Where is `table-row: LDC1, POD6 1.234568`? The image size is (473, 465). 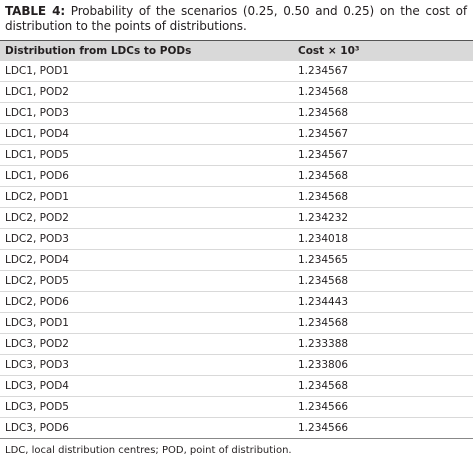 table-row: LDC1, POD6 1.234568 is located at coordinates (236, 176).